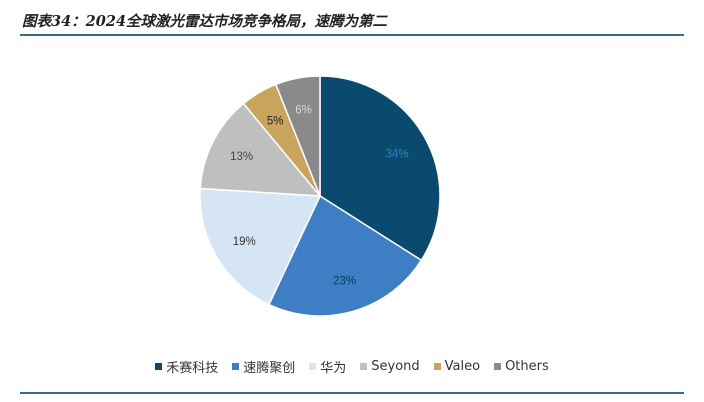 This screenshot has height=402, width=704. Describe the element at coordinates (333, 368) in the screenshot. I see `legend-label-2: 华为` at that location.